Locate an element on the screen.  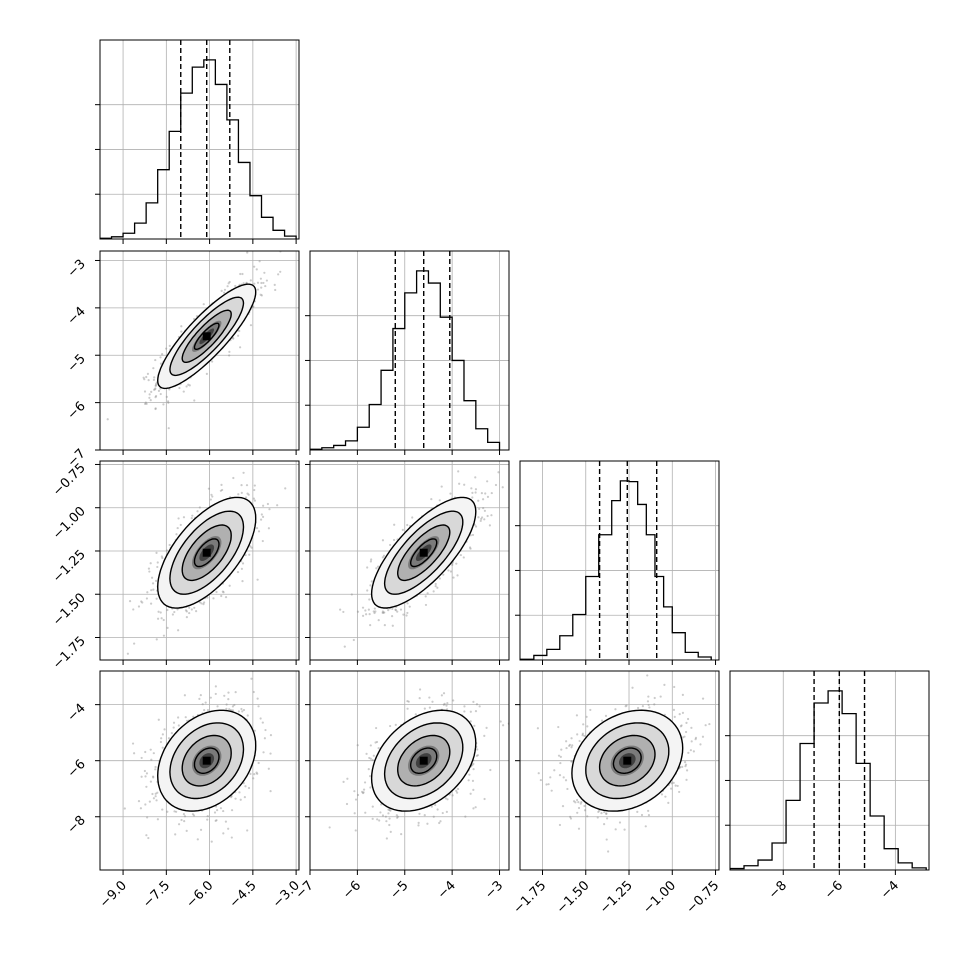
y-tick-label: −8 is located at coordinates (77, 825).